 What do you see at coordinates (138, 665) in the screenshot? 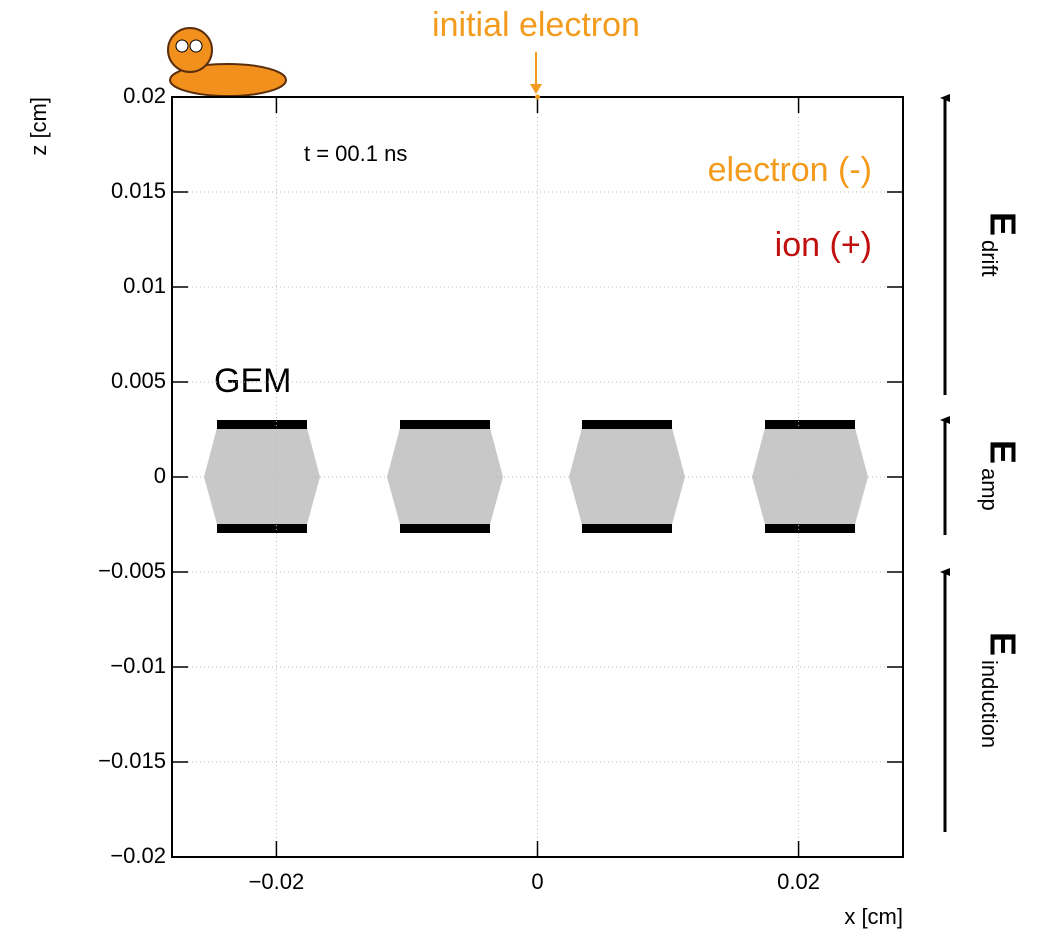
I see `y-tick-label: −0.01` at bounding box center [138, 665].